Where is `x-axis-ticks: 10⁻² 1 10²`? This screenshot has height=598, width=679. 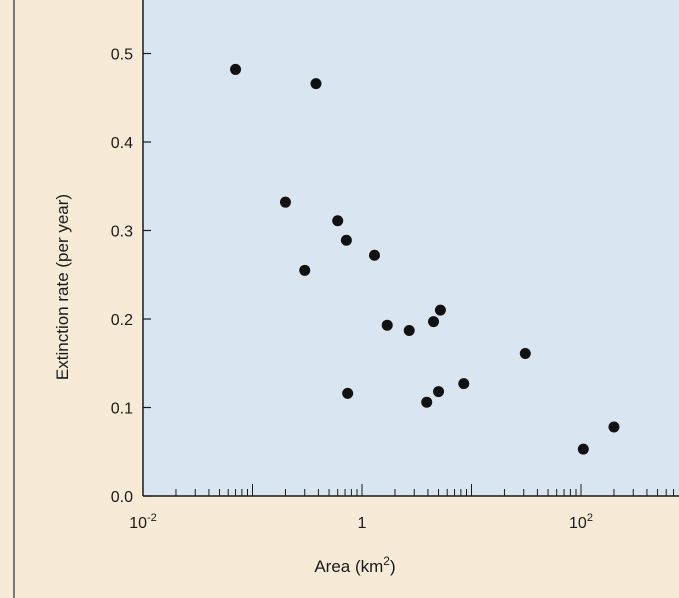 x-axis-ticks: 10⁻² 1 10² is located at coordinates (402, 508).